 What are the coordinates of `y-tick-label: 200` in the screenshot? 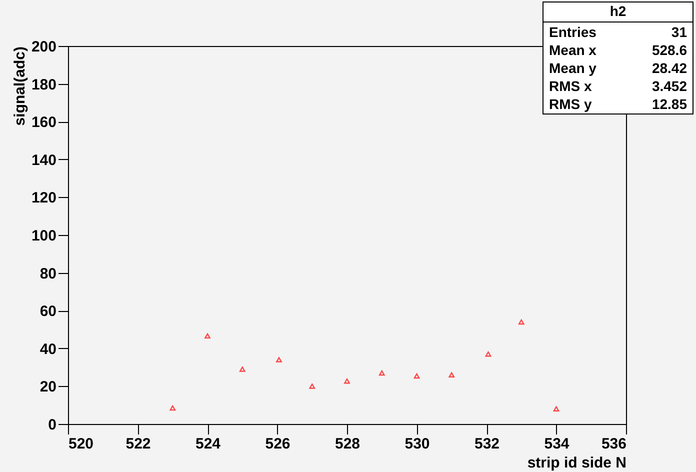 It's located at (43, 47).